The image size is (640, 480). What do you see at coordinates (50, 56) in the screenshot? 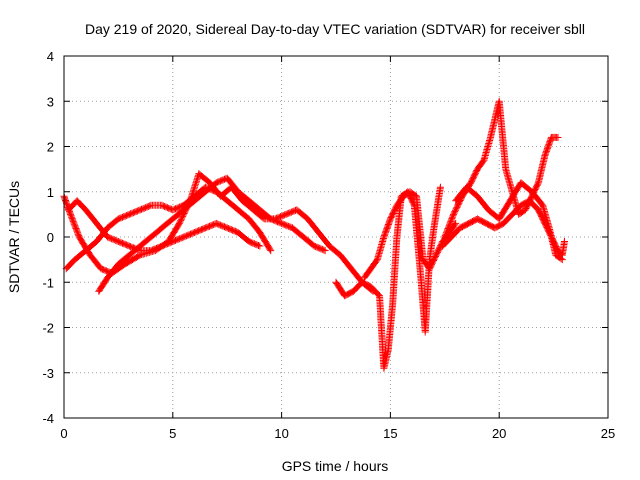
I see `y-tick-label: 4` at bounding box center [50, 56].